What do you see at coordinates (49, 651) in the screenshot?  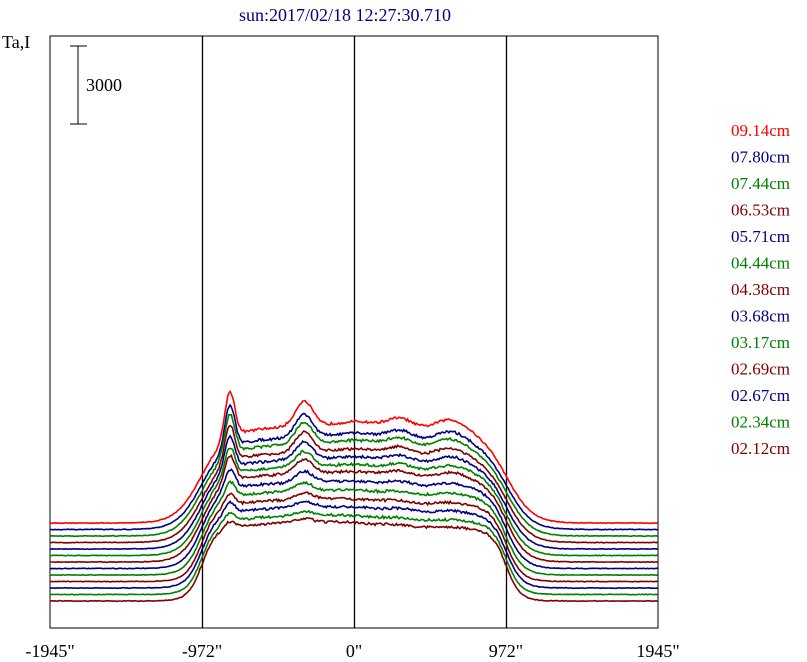 I see `x-tick-label: -1945"` at bounding box center [49, 651].